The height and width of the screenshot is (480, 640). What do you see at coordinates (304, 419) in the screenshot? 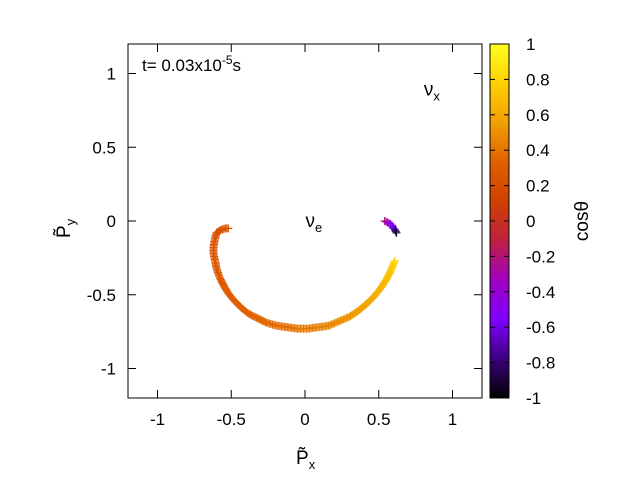
I see `x-tick-label: 0` at bounding box center [304, 419].